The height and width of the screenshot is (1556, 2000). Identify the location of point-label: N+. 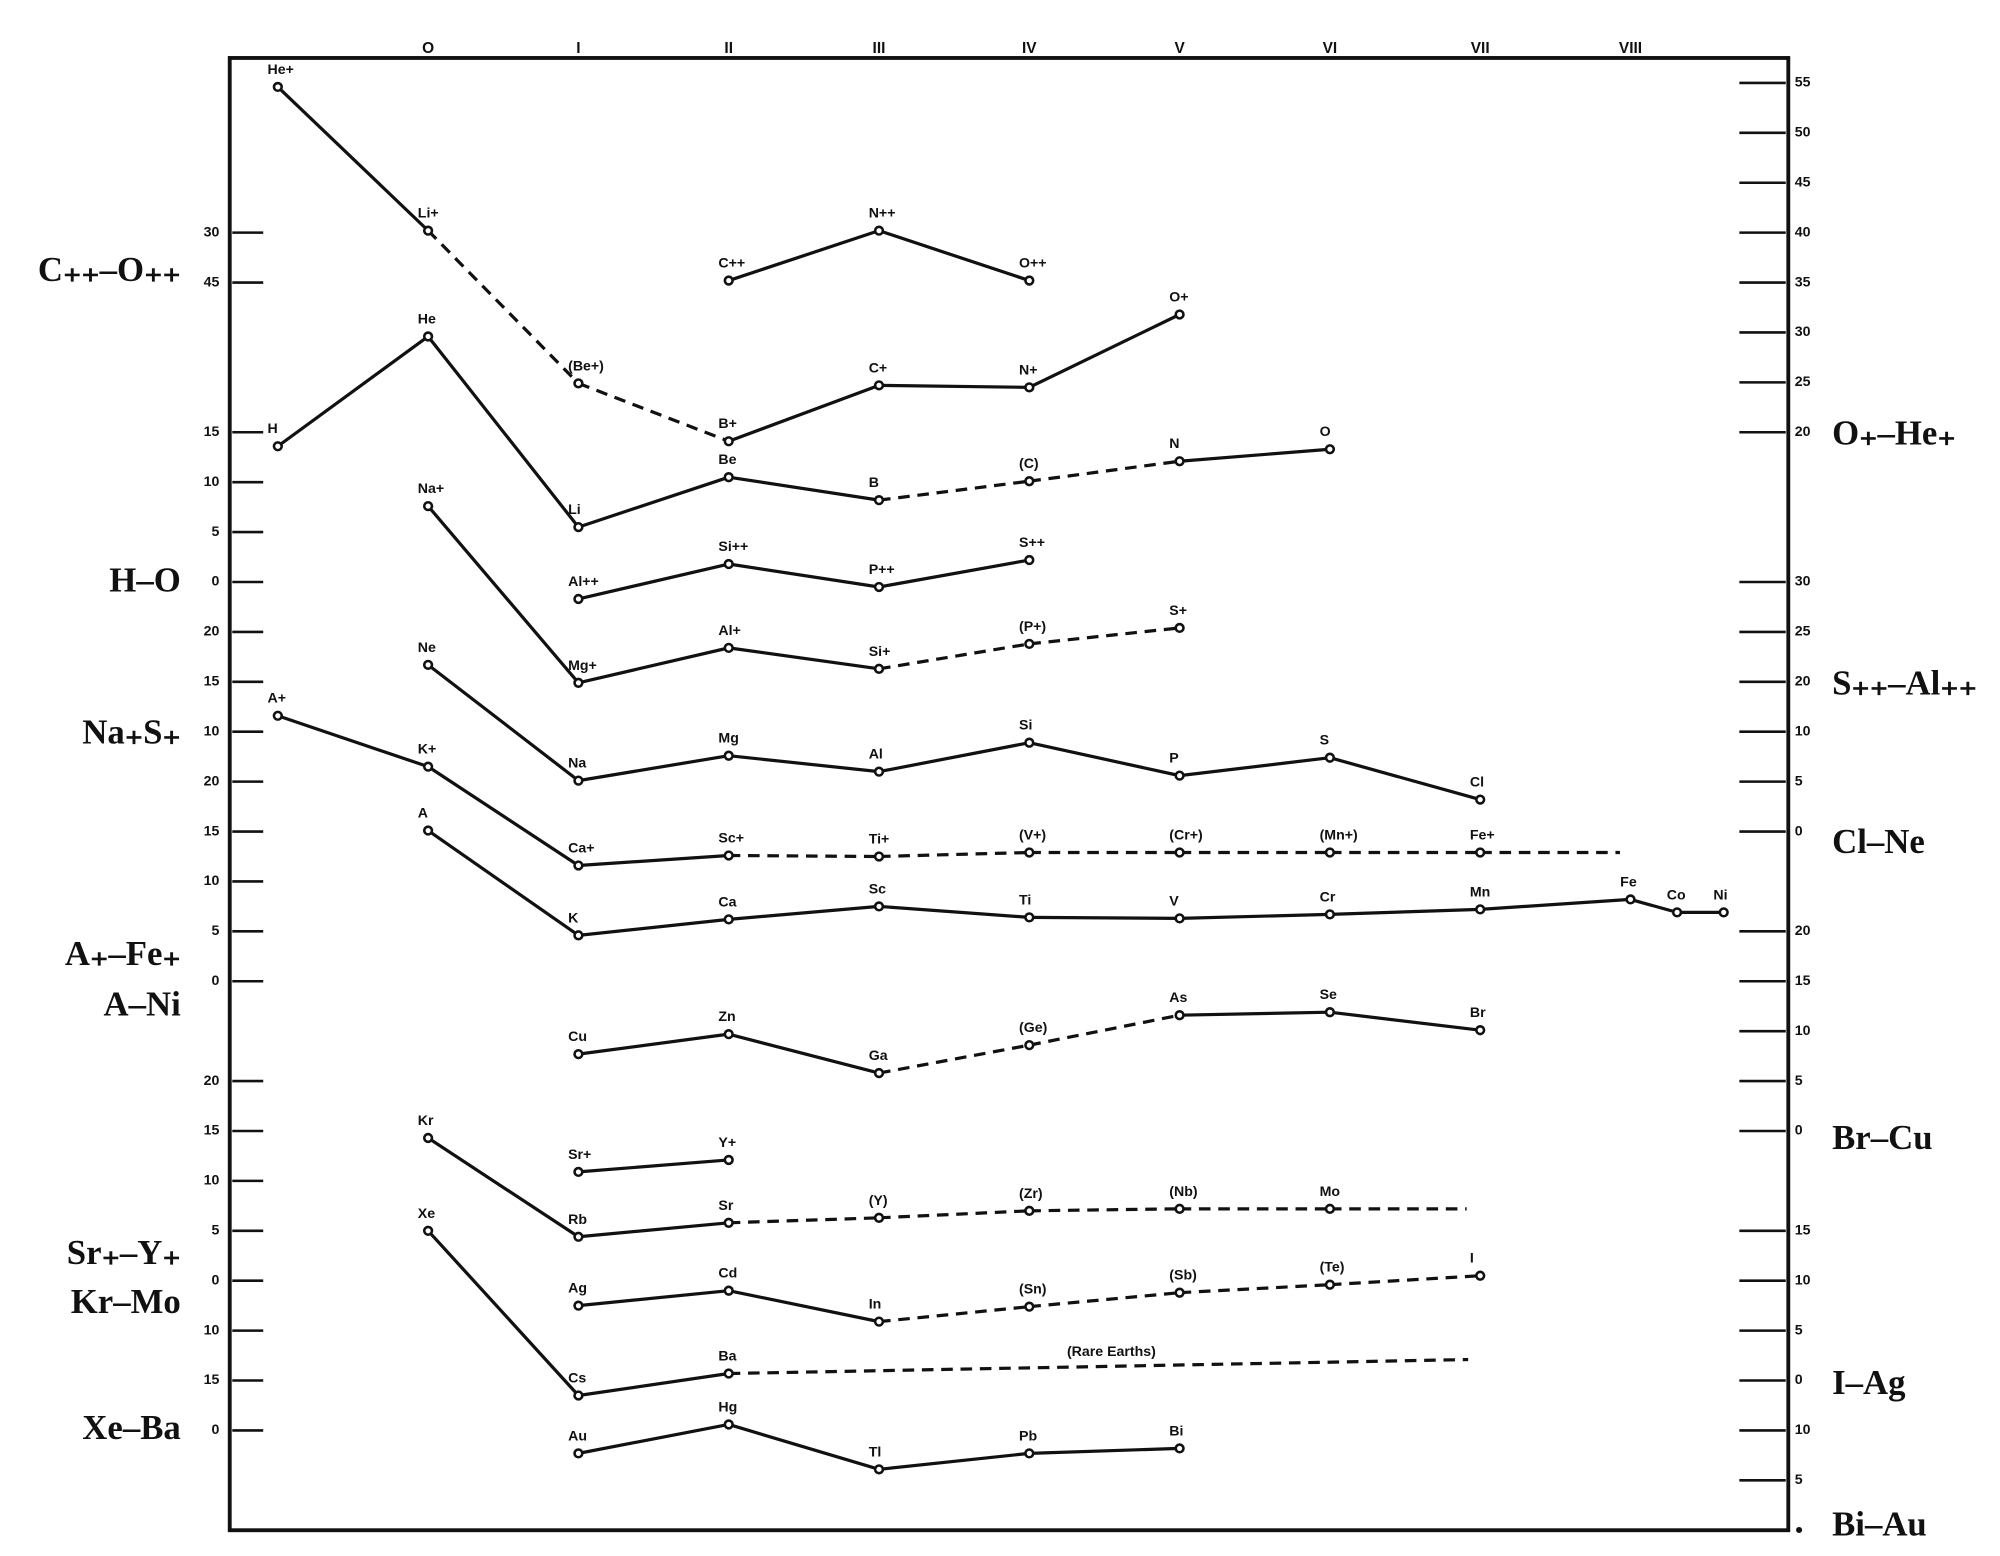
(1028, 370).